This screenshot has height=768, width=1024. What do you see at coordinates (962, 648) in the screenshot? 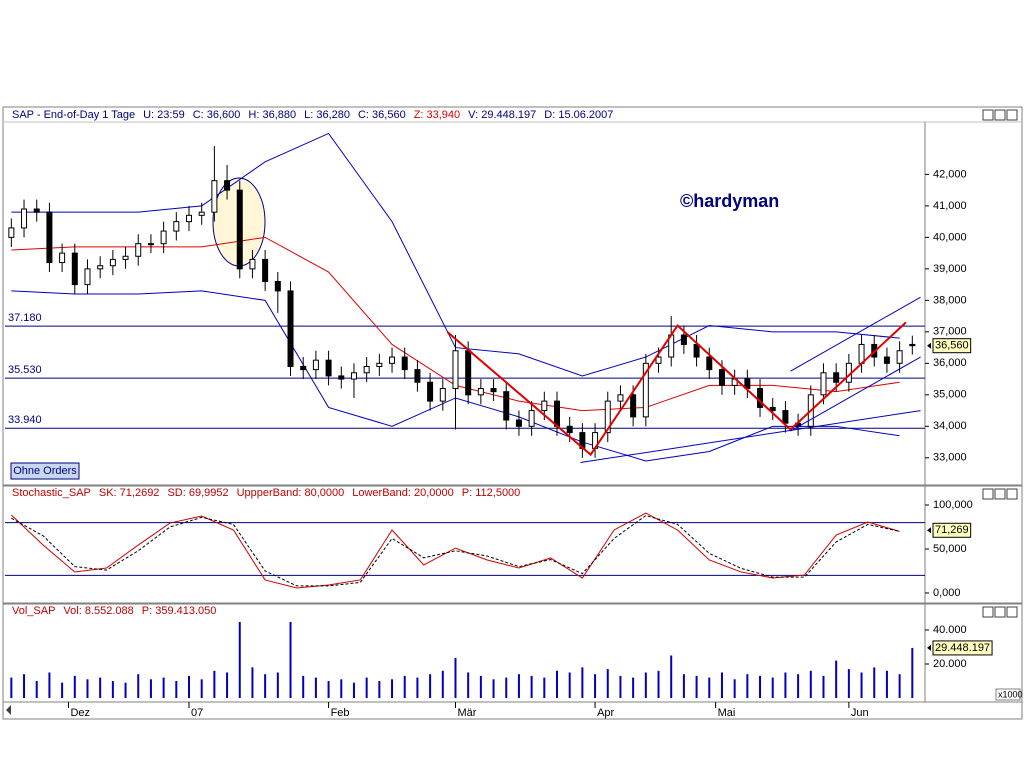
I see `last-value-box` at bounding box center [962, 648].